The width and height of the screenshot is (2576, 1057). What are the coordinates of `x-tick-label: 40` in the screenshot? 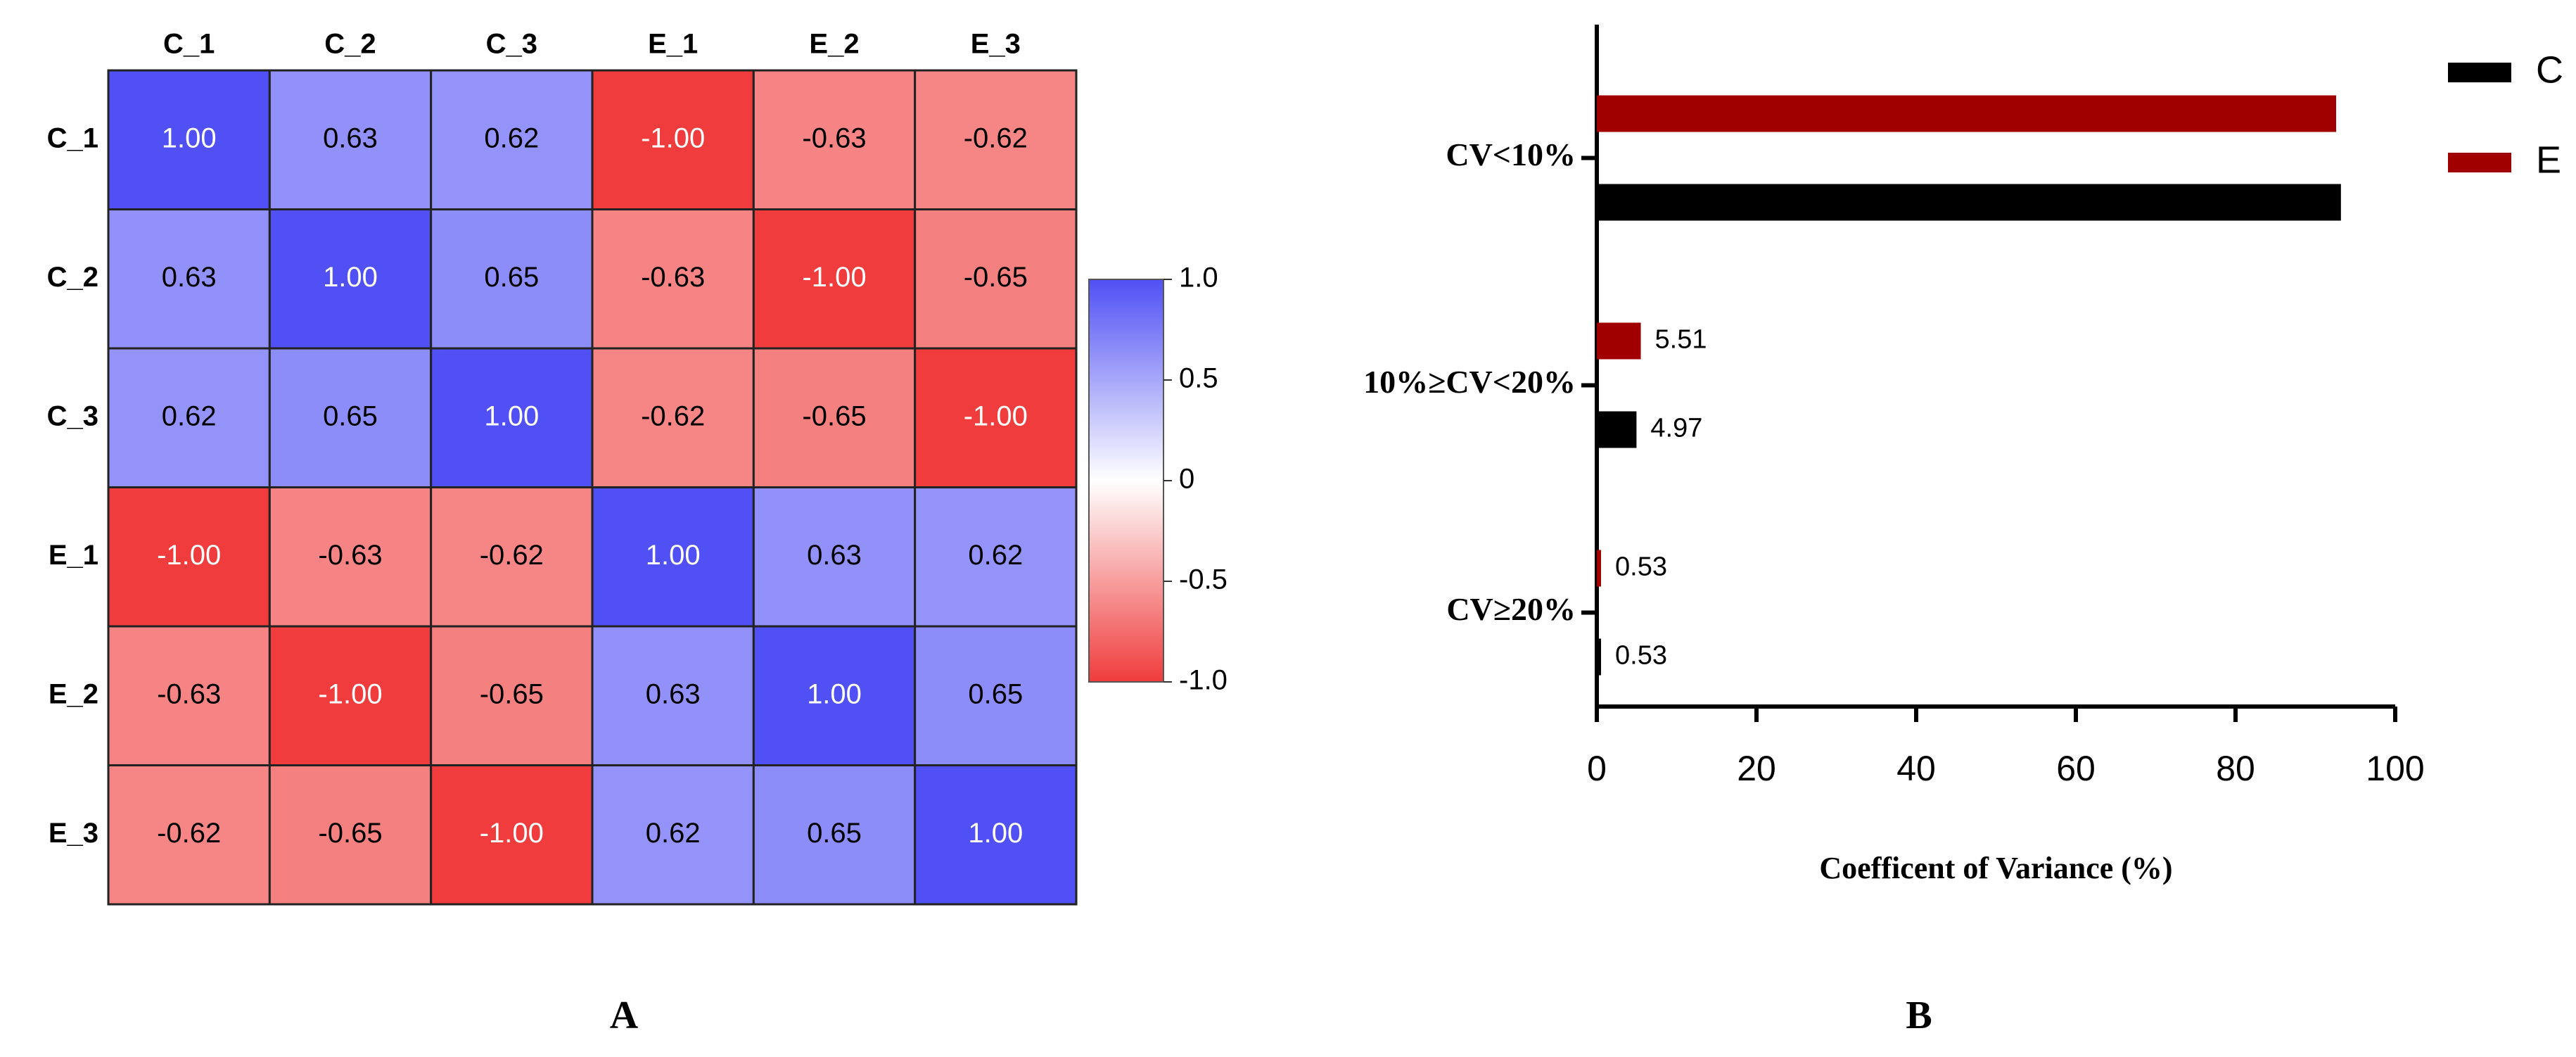 It's located at (1916, 769).